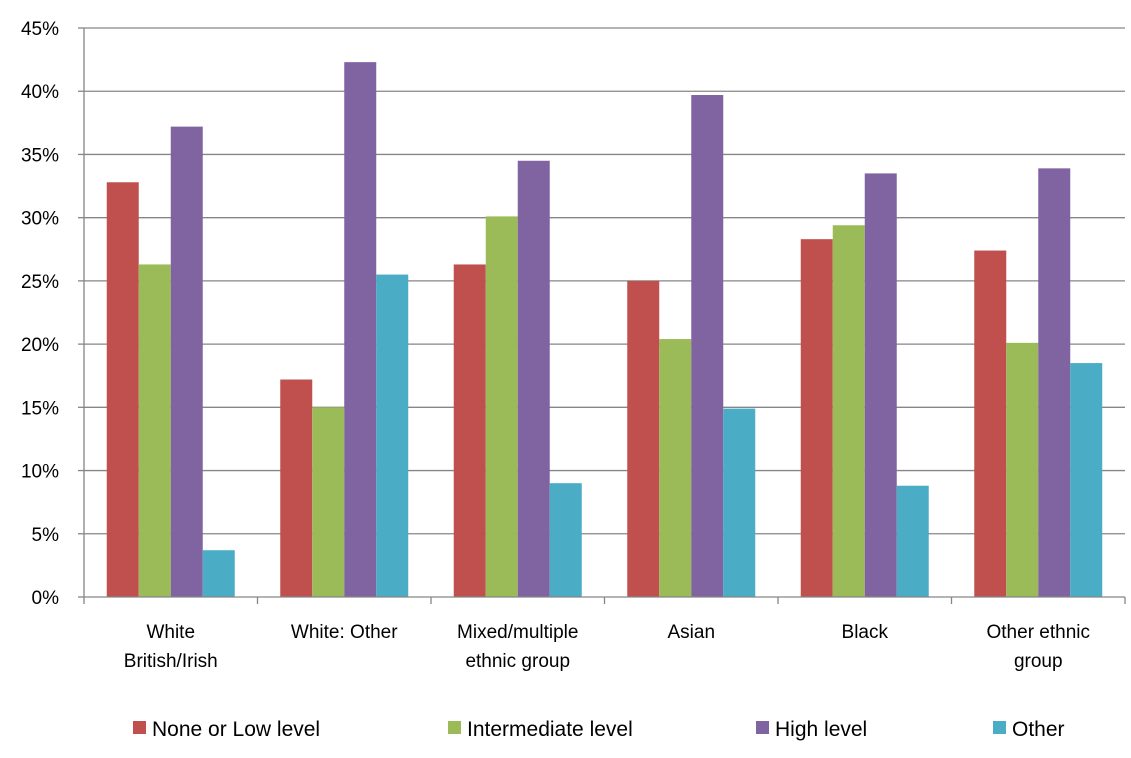 The image size is (1131, 758). What do you see at coordinates (40, 29) in the screenshot?
I see `y-tick-label: 45%` at bounding box center [40, 29].